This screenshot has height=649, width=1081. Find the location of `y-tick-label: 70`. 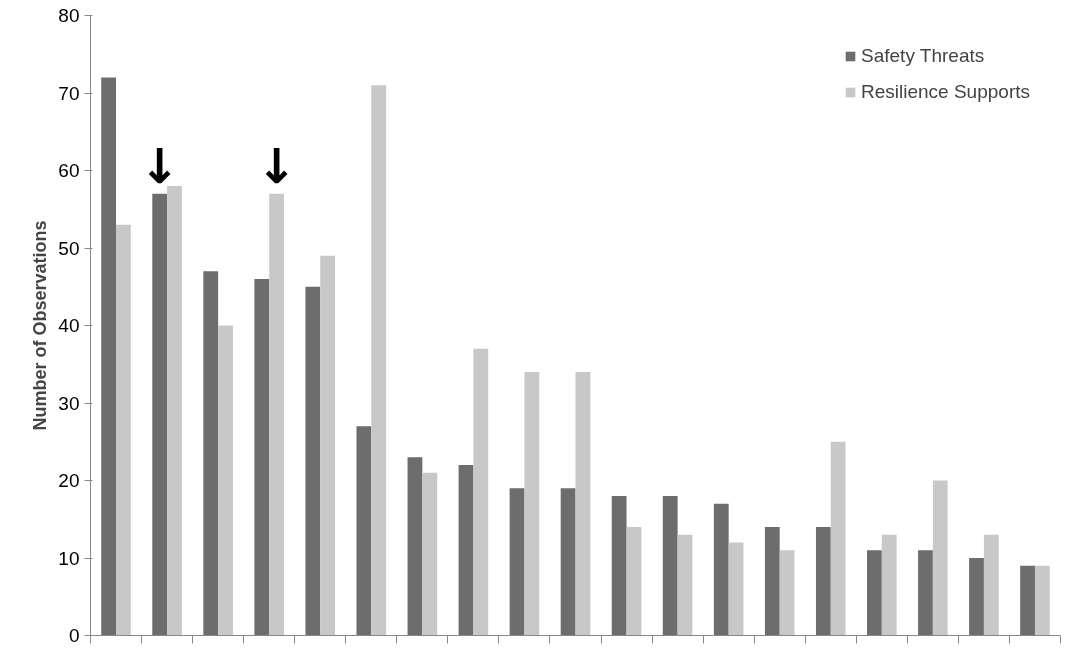

y-tick-label: 70 is located at coordinates (69, 93).